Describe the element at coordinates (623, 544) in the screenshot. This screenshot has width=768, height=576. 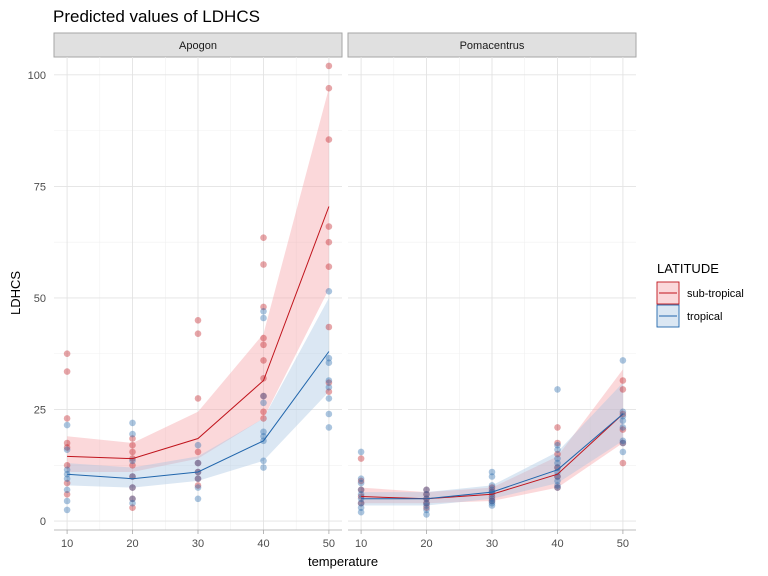
I see `x-tick-label: 50` at that location.